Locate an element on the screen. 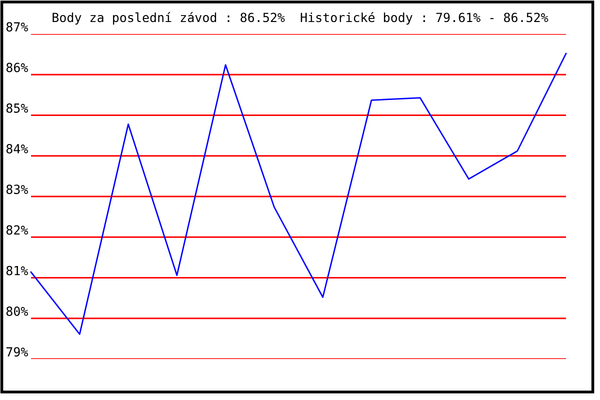 The height and width of the screenshot is (400, 600). y-tick-label: 80% is located at coordinates (17, 311).